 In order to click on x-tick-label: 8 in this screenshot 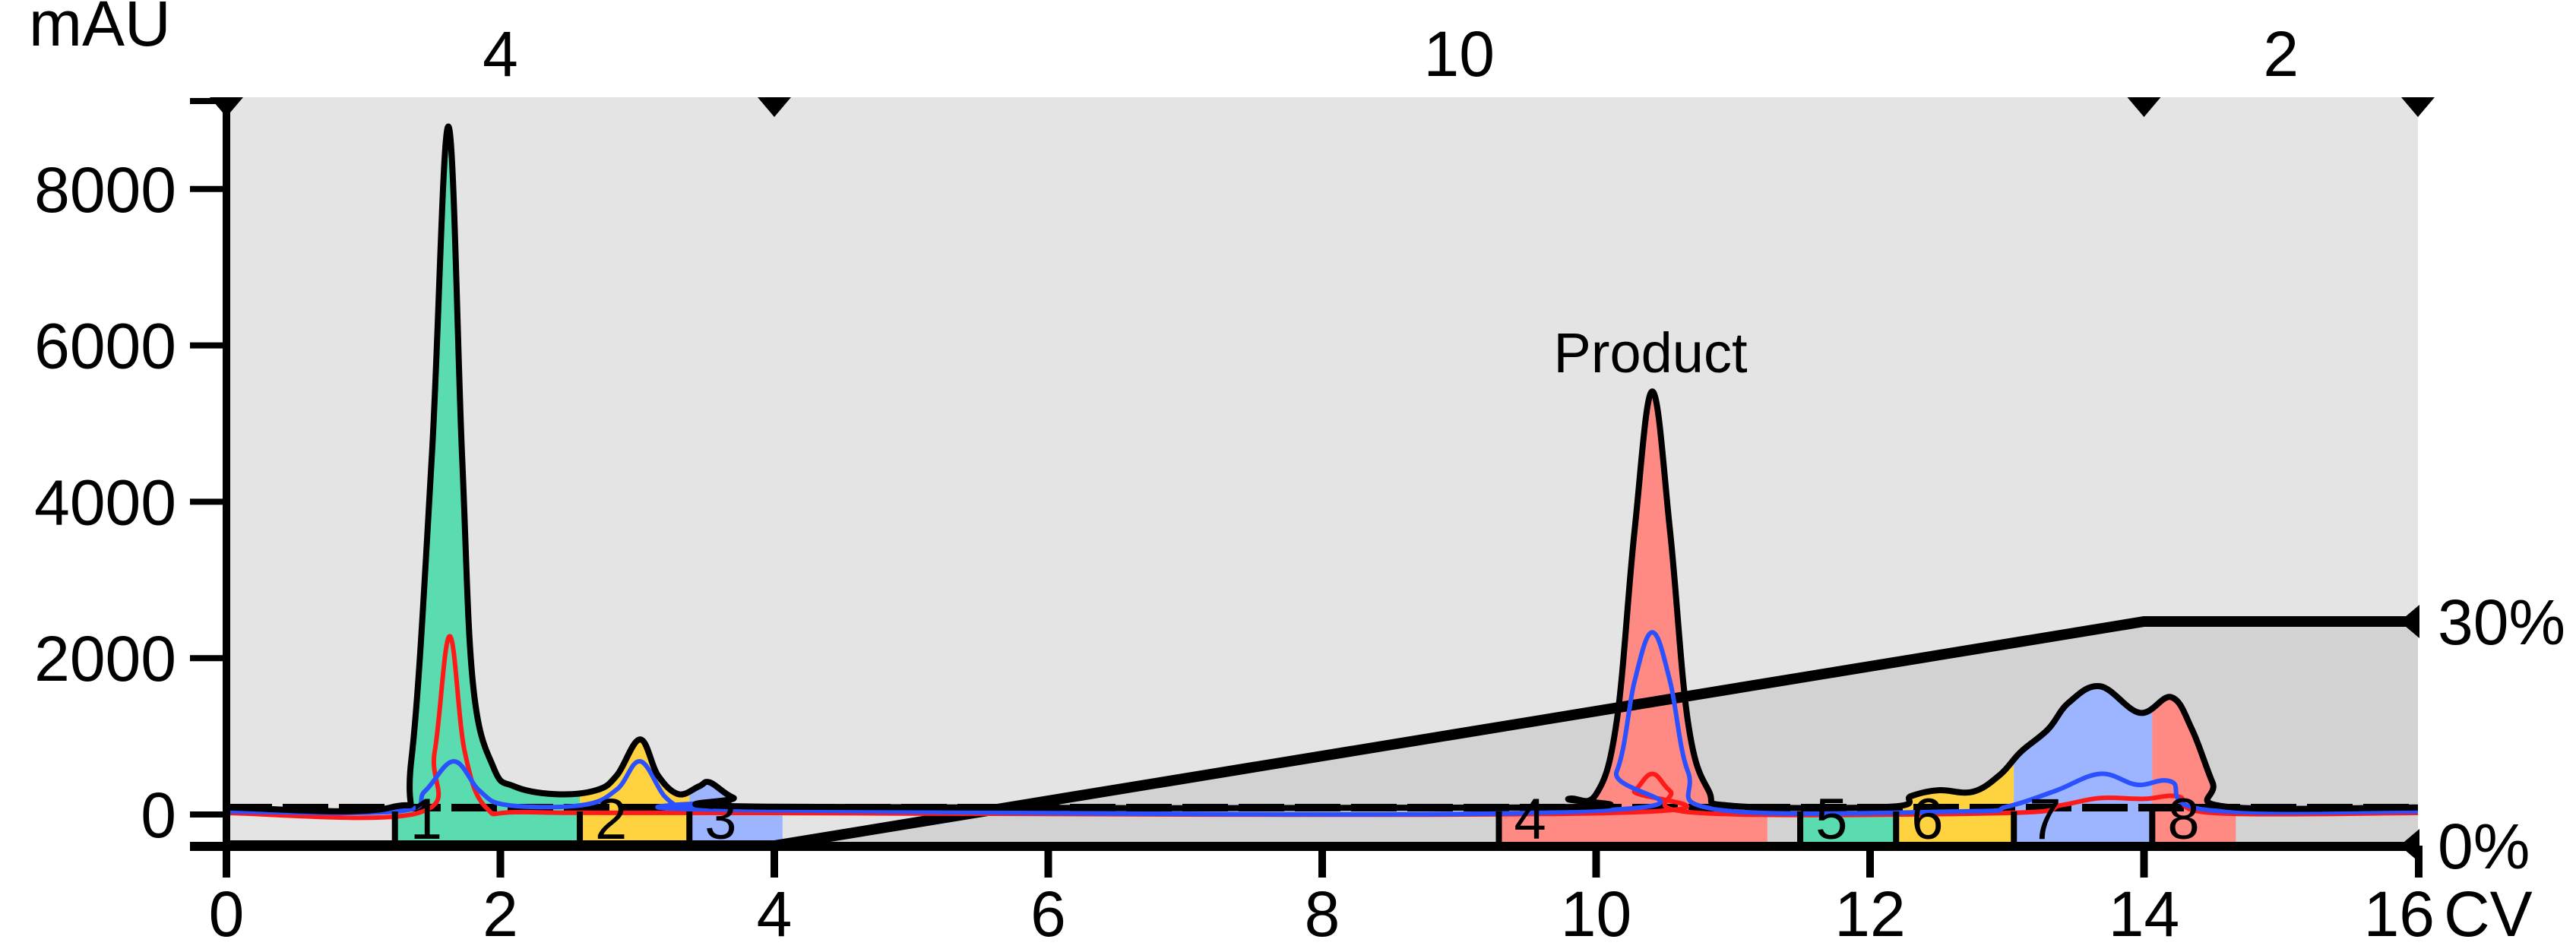, I will do `click(1322, 914)`.